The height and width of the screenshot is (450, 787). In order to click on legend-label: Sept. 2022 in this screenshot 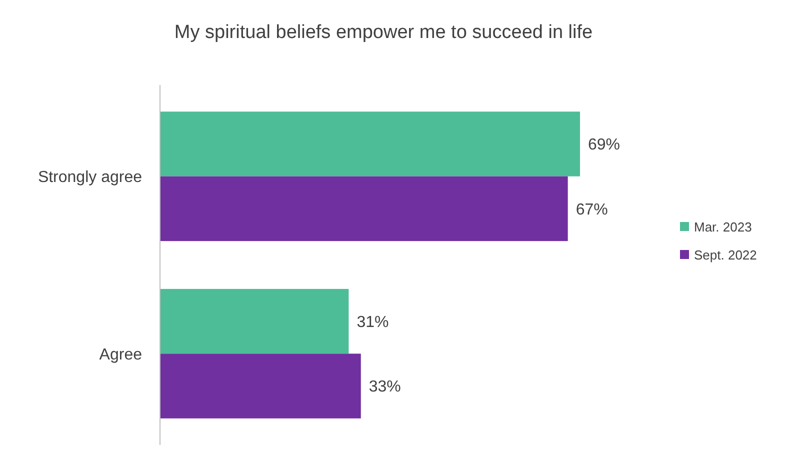, I will do `click(725, 255)`.